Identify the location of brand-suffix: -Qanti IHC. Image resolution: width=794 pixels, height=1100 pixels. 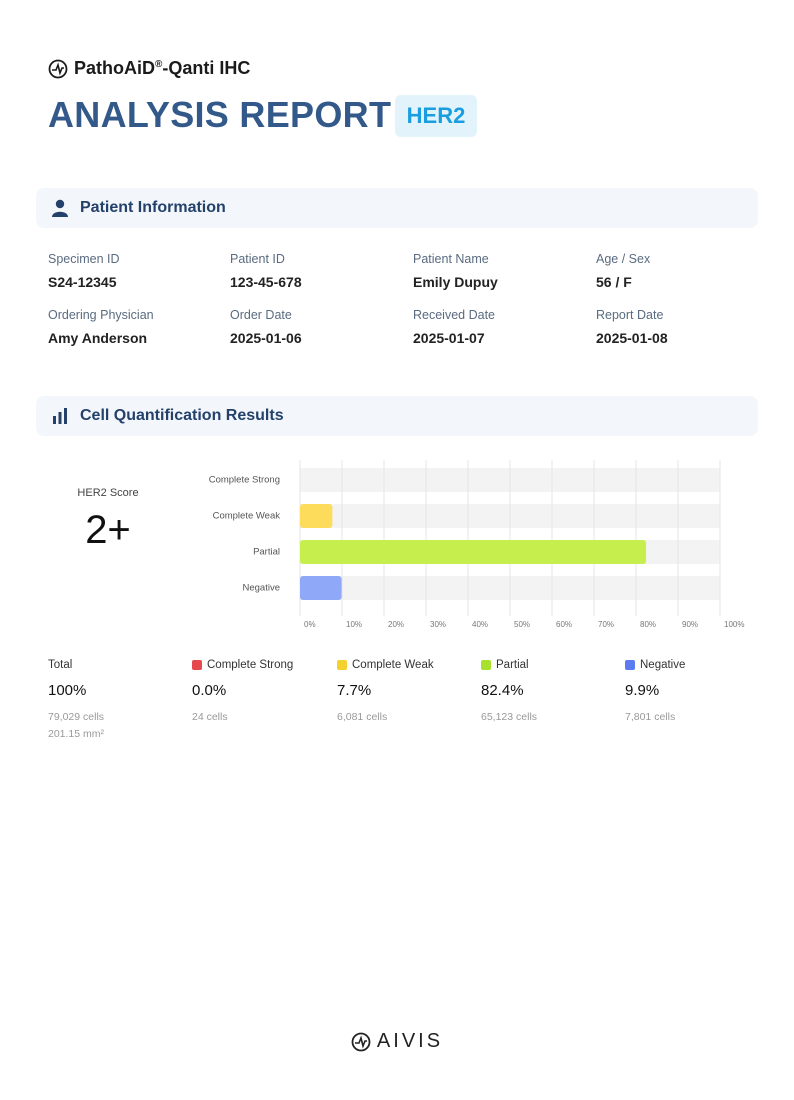
(206, 68).